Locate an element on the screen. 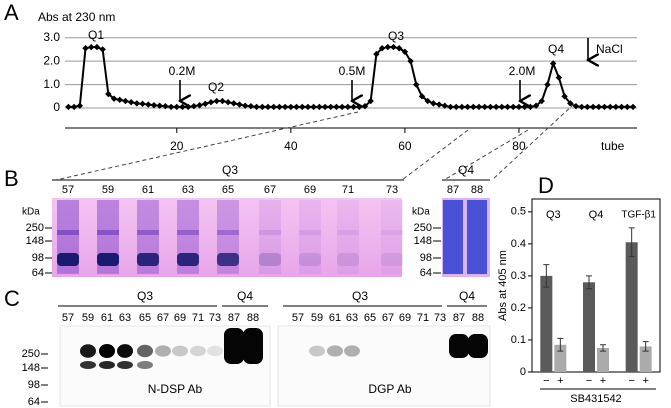  annotation: Q2 is located at coordinates (216, 87).